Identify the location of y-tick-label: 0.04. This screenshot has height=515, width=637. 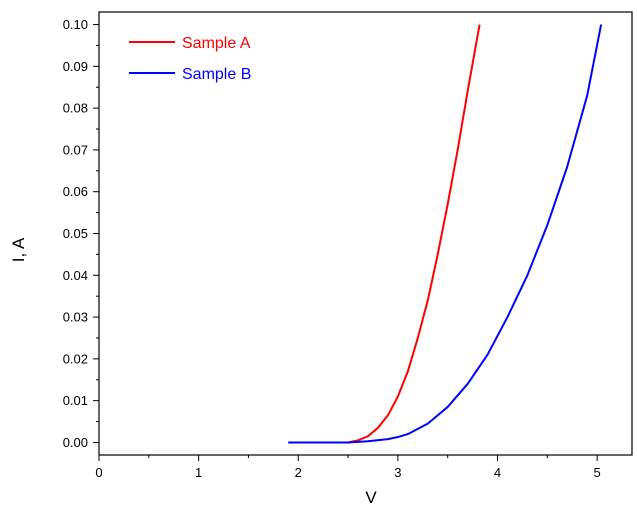
(75, 275).